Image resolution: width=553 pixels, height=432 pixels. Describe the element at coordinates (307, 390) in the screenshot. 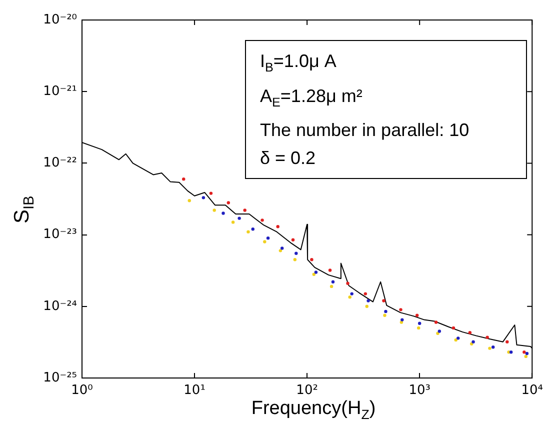

I see `x-tick-label: 10²` at that location.